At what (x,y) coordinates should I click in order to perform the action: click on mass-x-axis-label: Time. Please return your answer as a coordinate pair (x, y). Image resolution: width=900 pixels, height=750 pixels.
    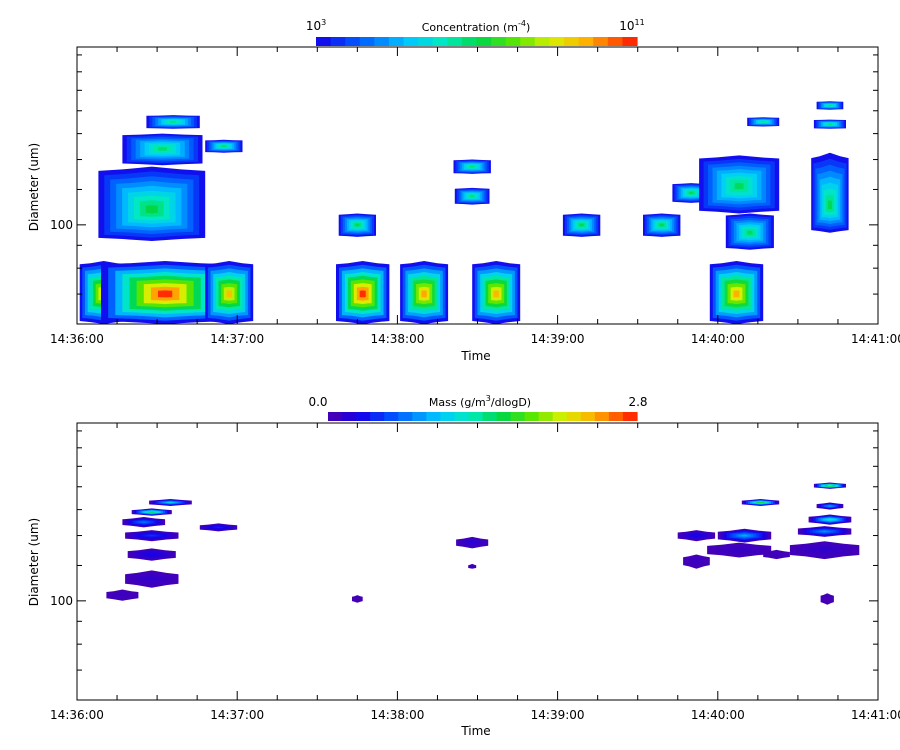
    Looking at the image, I should click on (475, 731).